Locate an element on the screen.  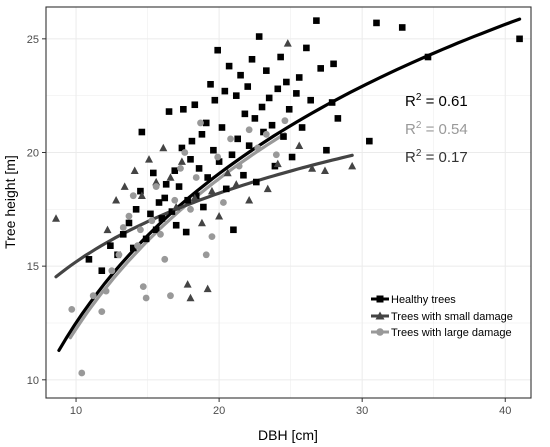
y-axis-title: Tree height [m] is located at coordinates (10, 202).